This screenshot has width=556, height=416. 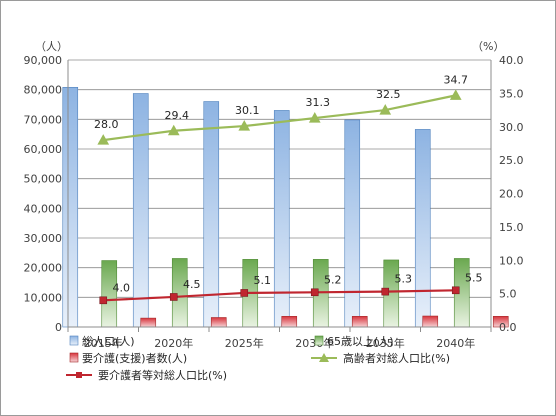 I want to click on left-tick-label: 40,000, so click(x=43, y=208).